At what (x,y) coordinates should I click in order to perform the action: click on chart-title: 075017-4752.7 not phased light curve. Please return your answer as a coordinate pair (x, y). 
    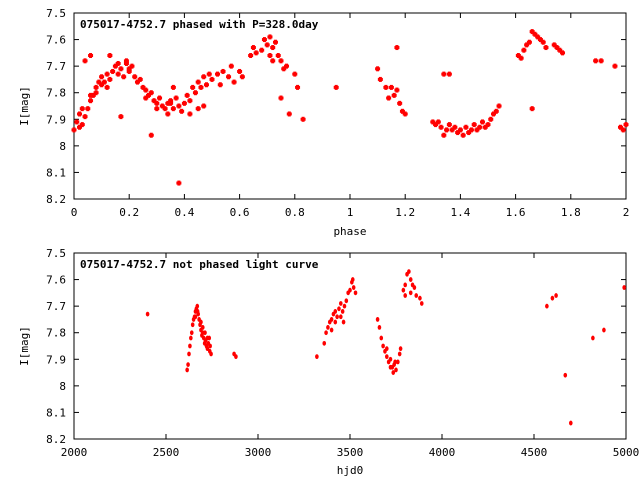
    Looking at the image, I should click on (199, 264).